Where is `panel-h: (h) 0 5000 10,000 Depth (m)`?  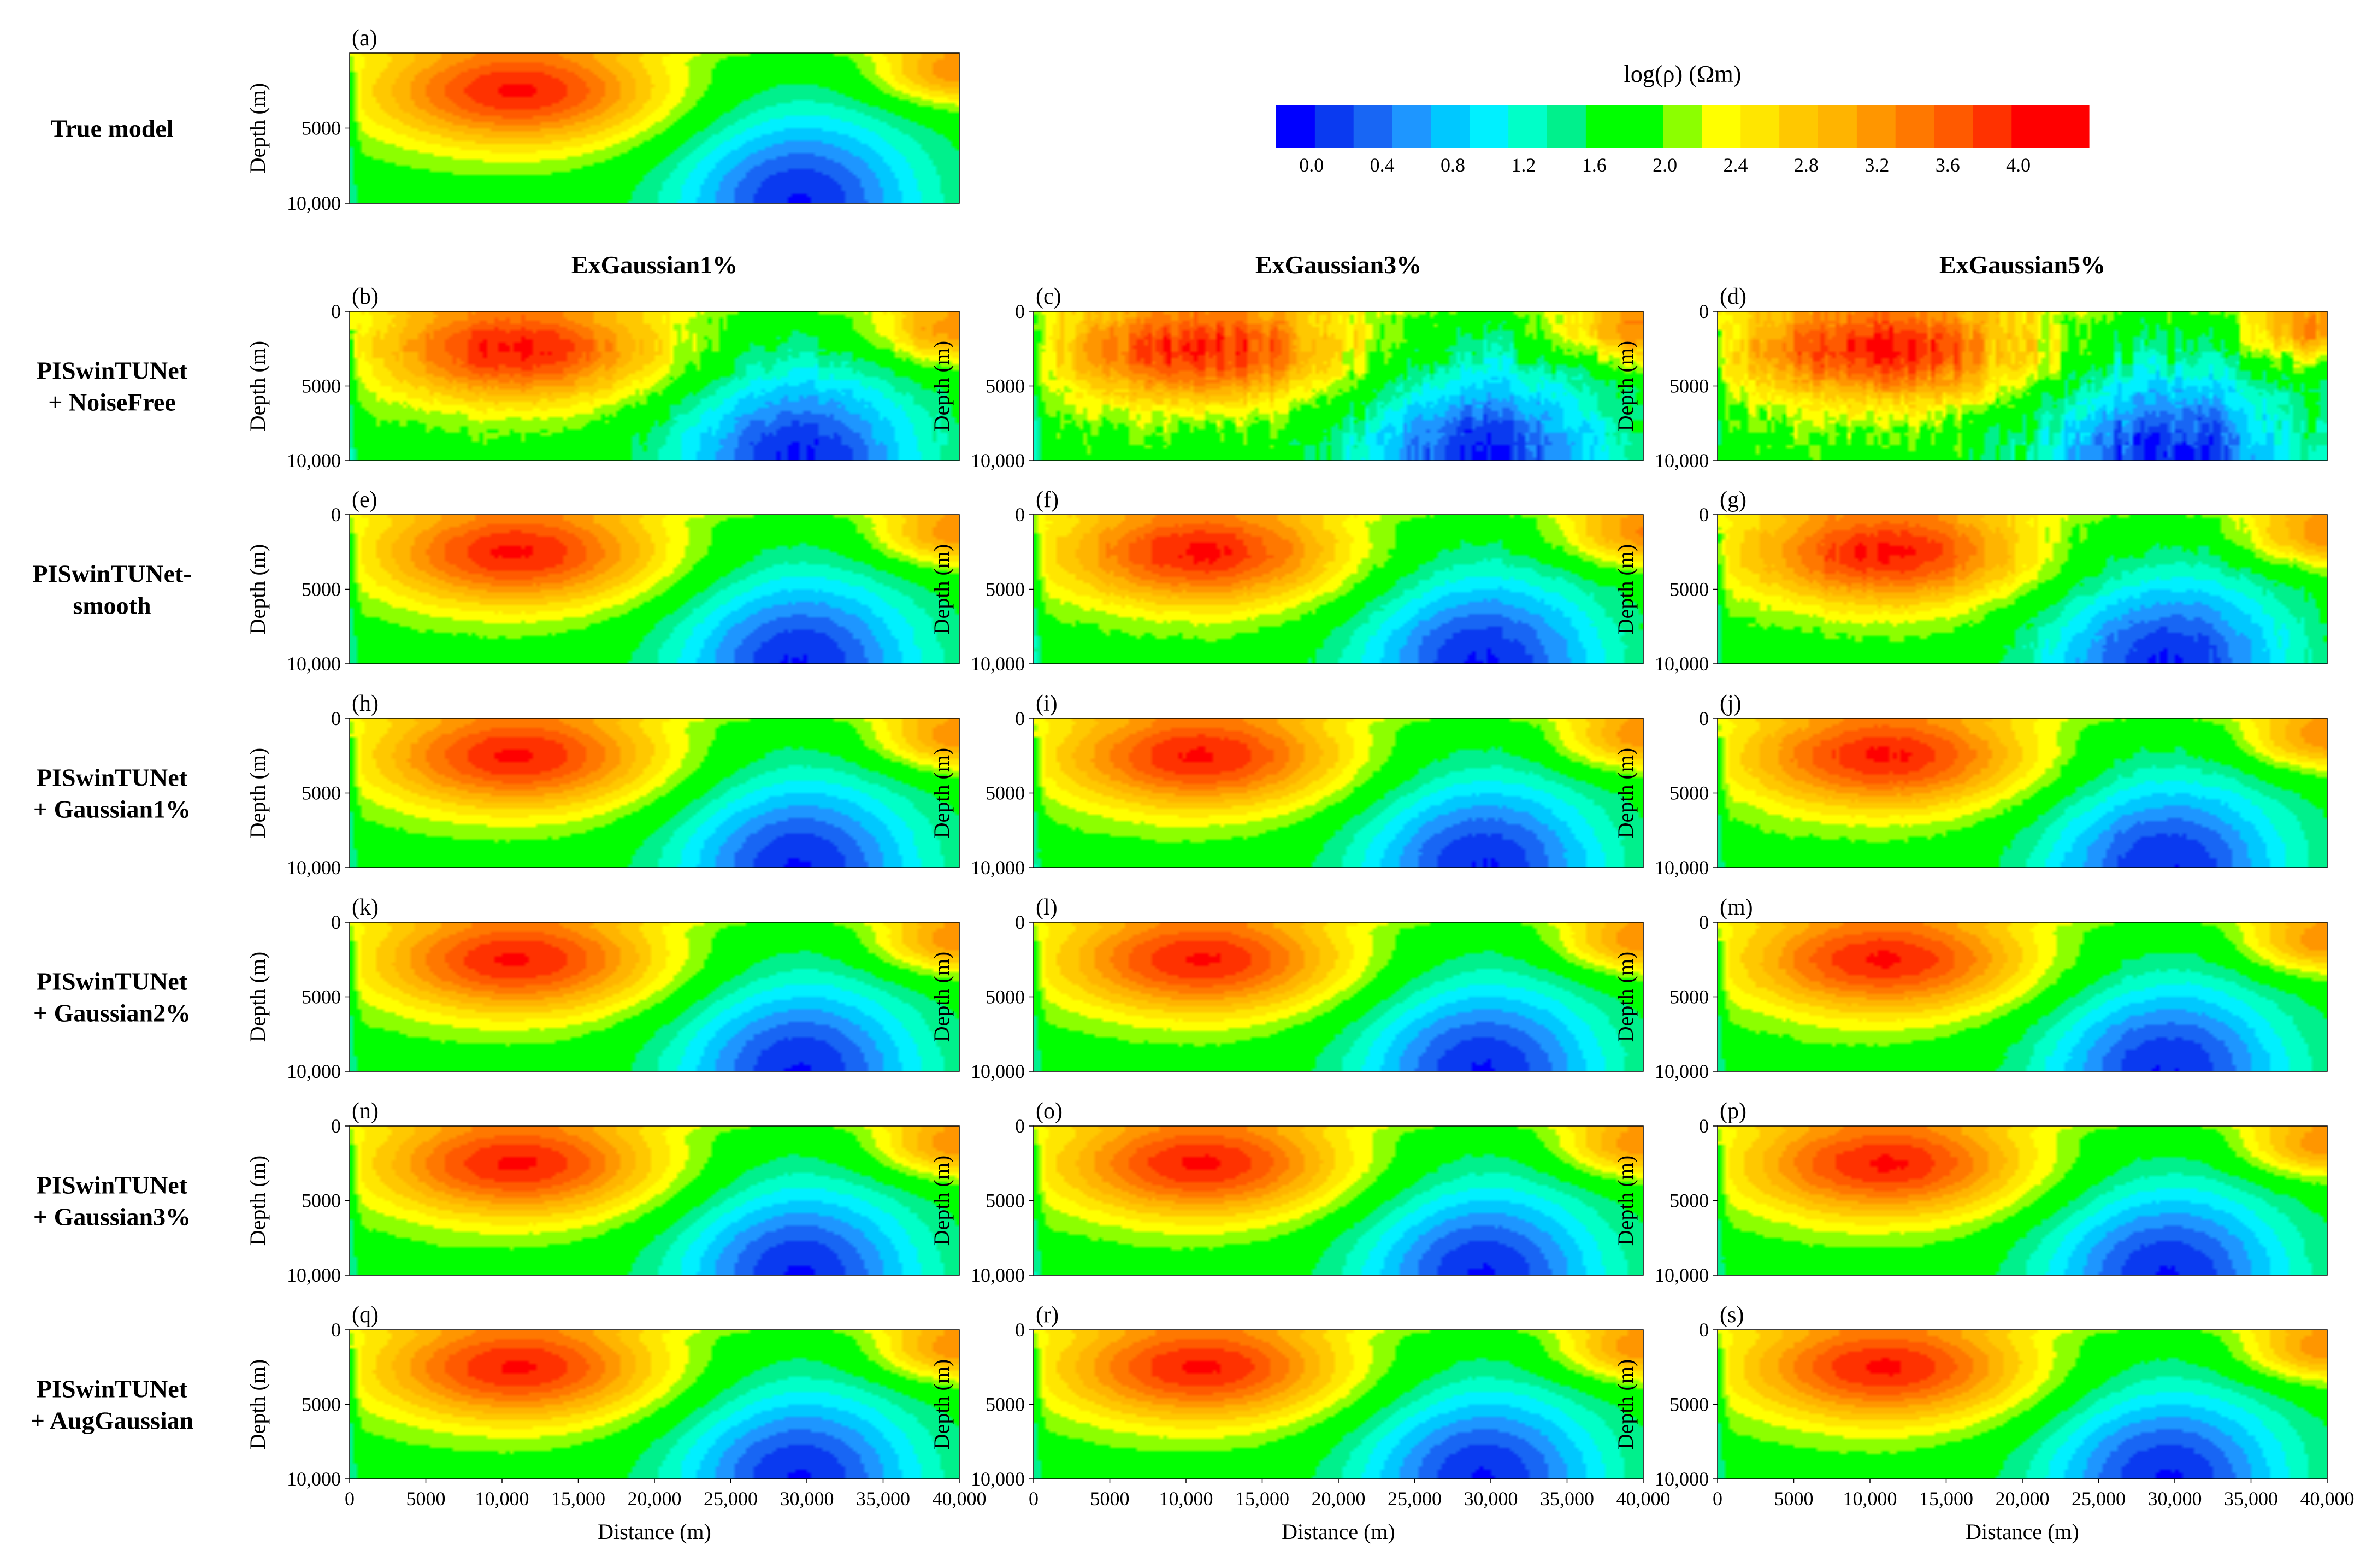 panel-h: (h) 0 5000 10,000 Depth (m) is located at coordinates (602, 785).